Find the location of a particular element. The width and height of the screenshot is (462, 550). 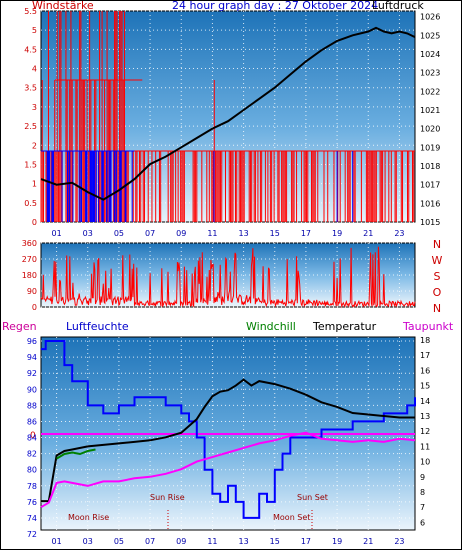

panel3-x-axis-ticks: 01 03 05 07 09 11 13 15 17 19 21 23 is located at coordinates (227, 541).